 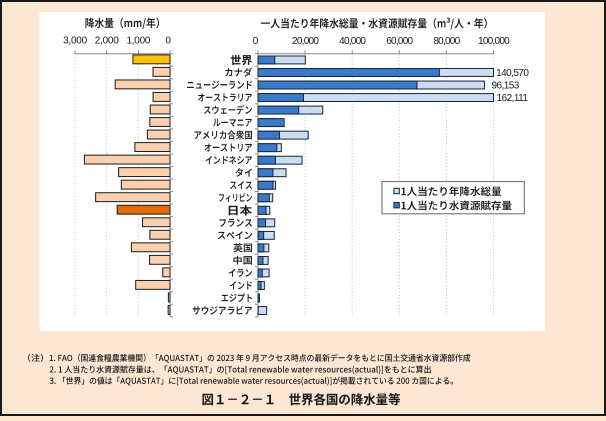 What do you see at coordinates (506, 86) in the screenshot?
I see `svg-text: 96,153` at bounding box center [506, 86].